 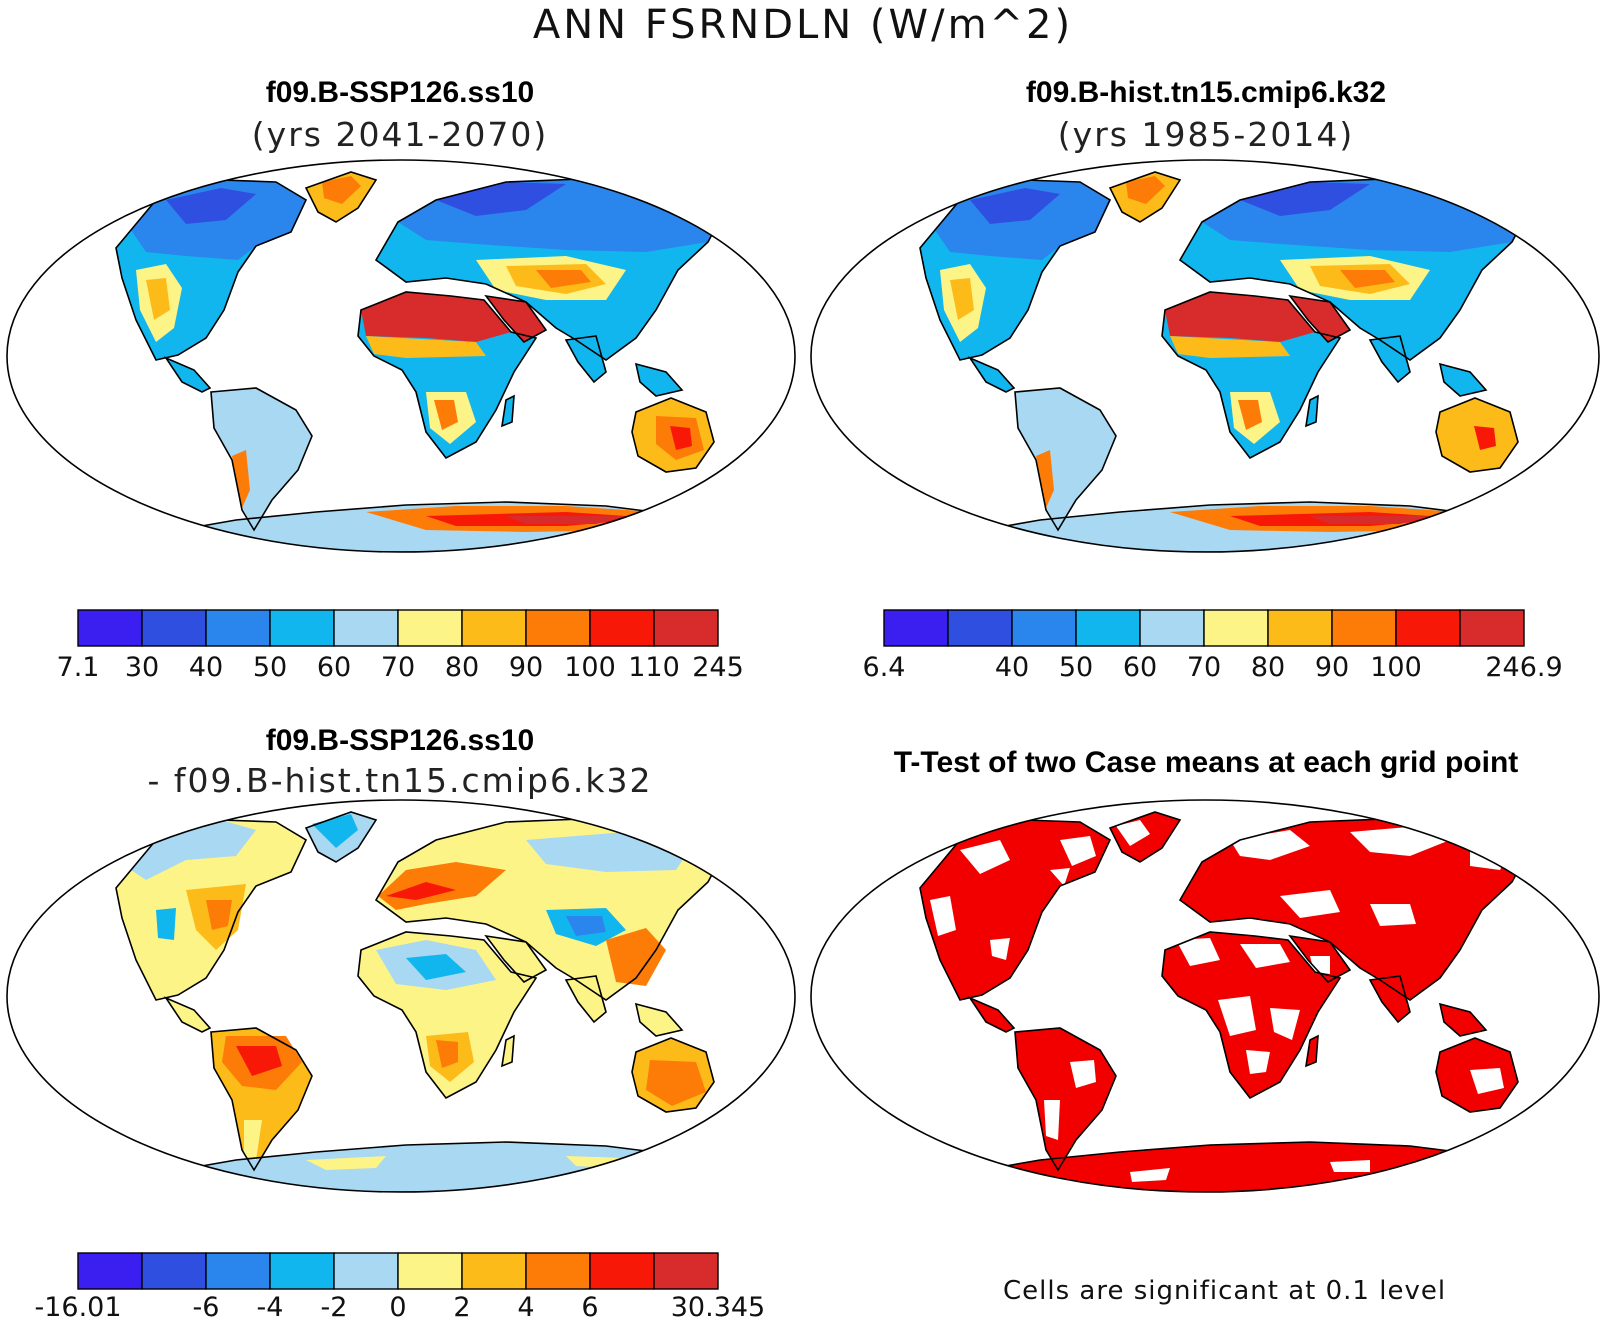 I want to click on figure-title: ANN FSRNDLN (W/m^2), so click(x=803, y=25).